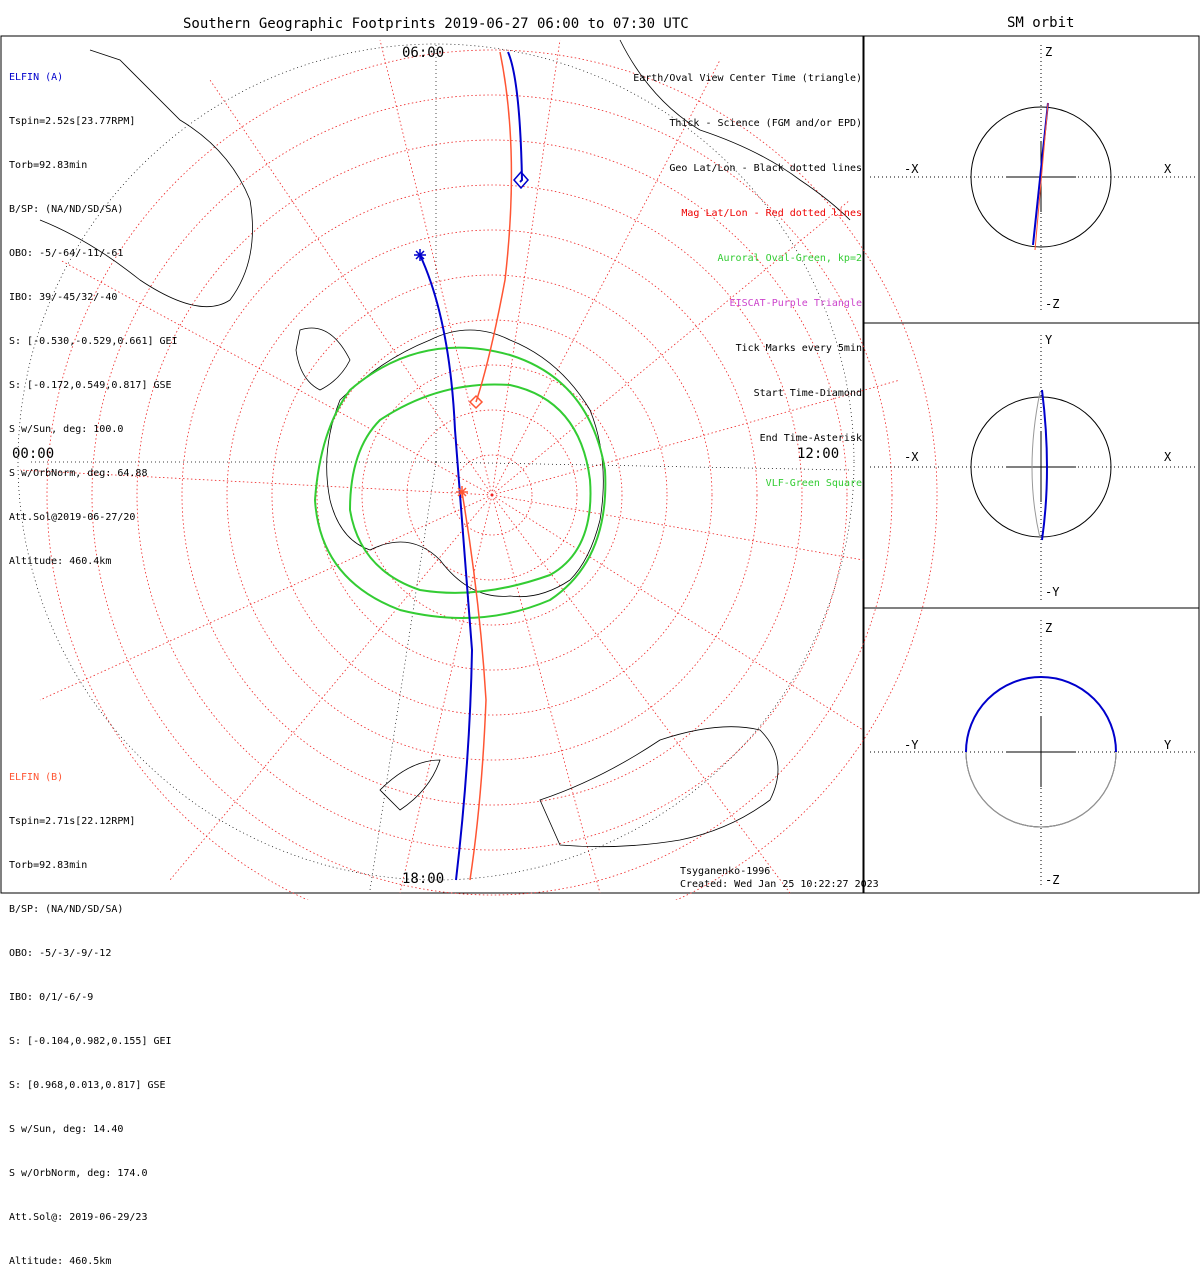  What do you see at coordinates (1049, 340) in the screenshot?
I see `panel2-up: Y` at bounding box center [1049, 340].